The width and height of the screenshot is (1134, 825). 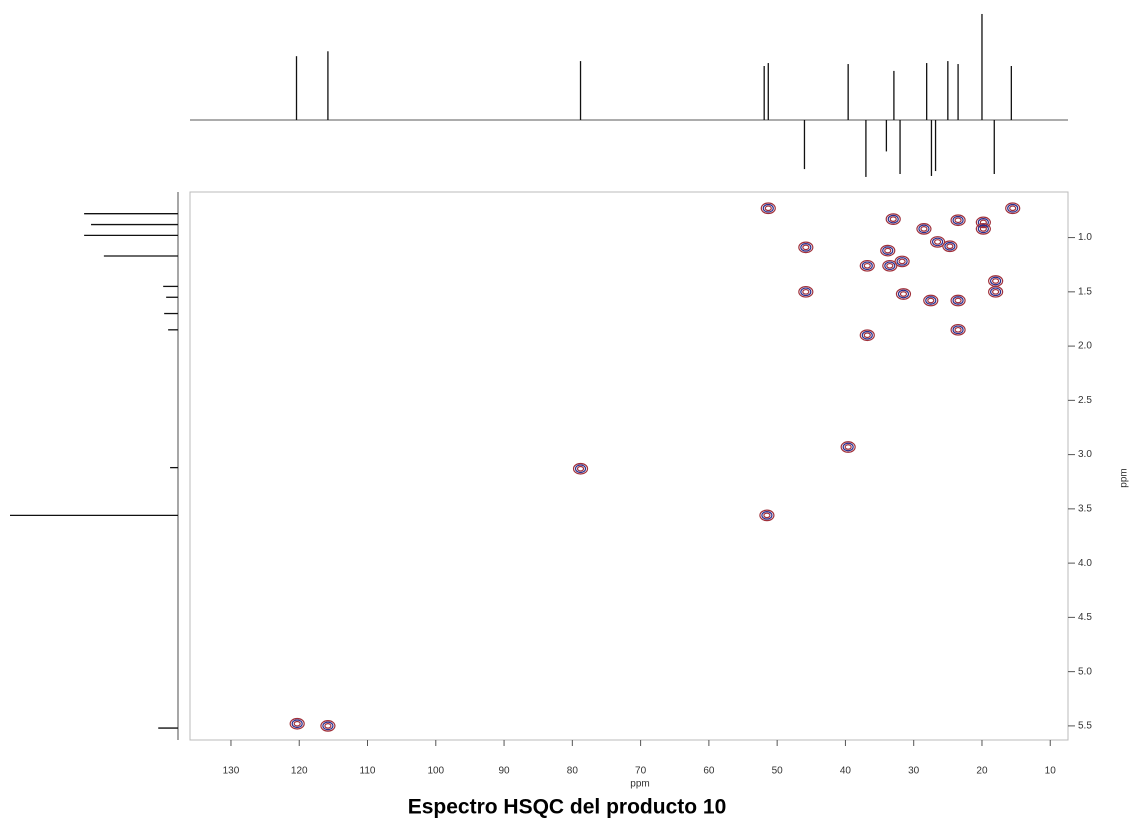 What do you see at coordinates (368, 771) in the screenshot?
I see `x-tick-label: 110` at bounding box center [368, 771].